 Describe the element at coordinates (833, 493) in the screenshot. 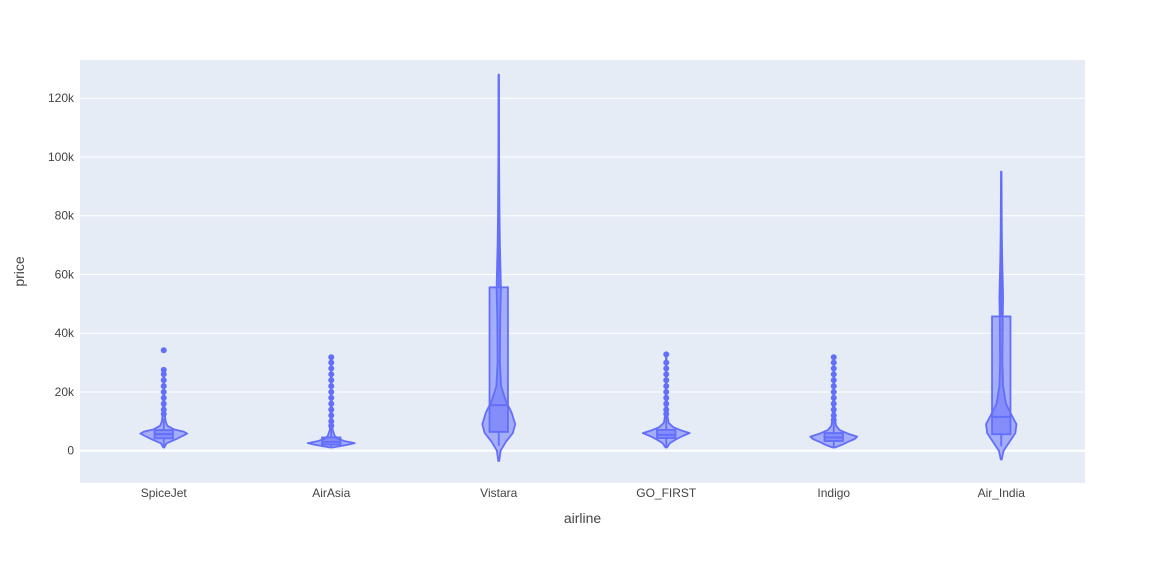

I see `x-tick-label-indigo: Indigo` at that location.